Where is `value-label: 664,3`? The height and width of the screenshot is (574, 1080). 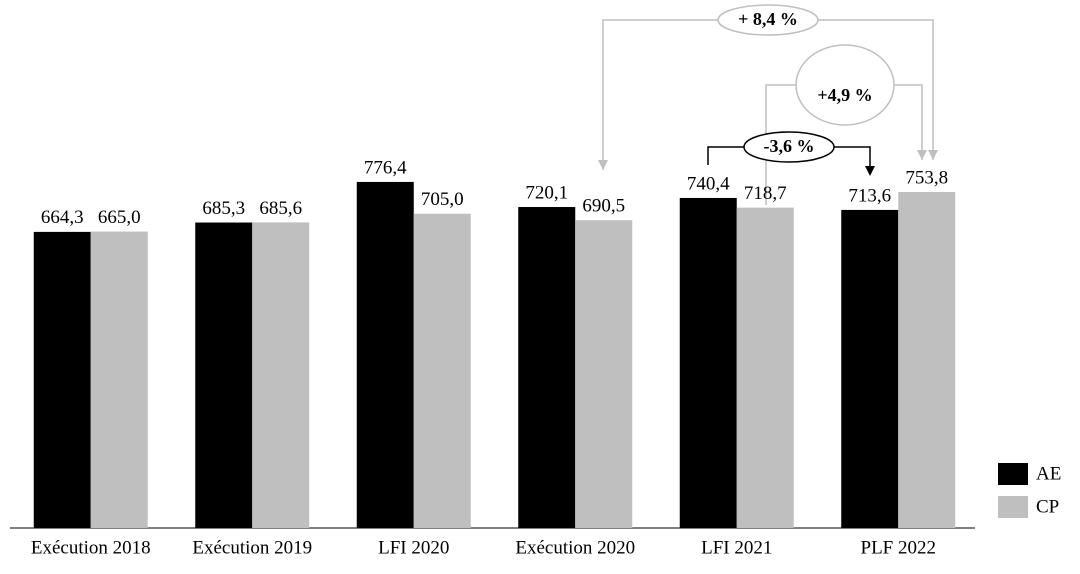
value-label: 664,3 is located at coordinates (62, 217).